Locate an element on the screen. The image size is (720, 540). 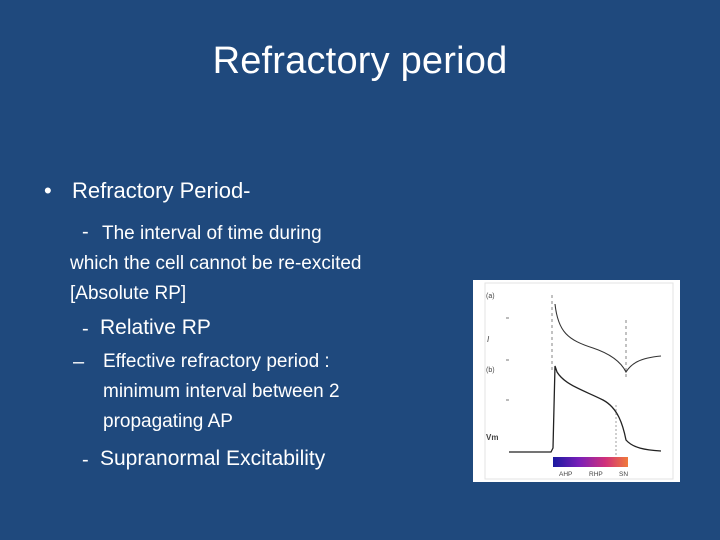
panel-a-label: (a) is located at coordinates (490, 296).